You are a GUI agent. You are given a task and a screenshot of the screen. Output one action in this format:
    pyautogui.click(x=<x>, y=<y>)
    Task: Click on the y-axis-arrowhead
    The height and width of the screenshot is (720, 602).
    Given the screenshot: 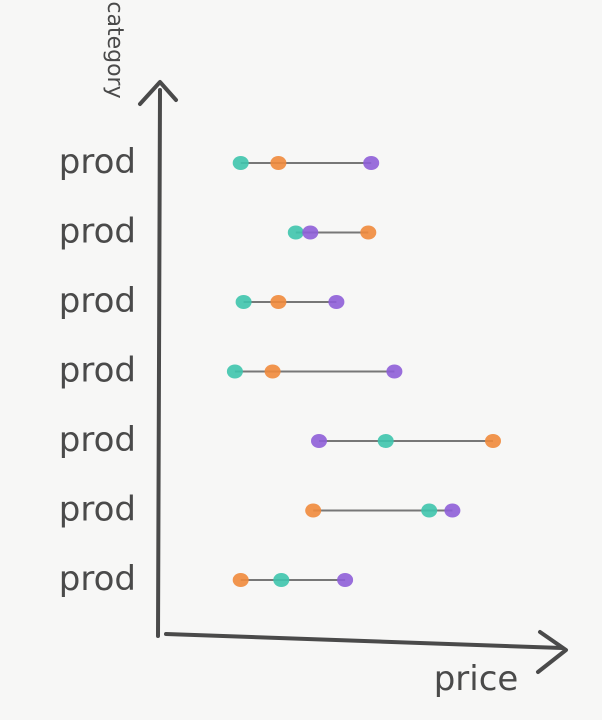 What is the action you would take?
    pyautogui.click(x=158, y=93)
    